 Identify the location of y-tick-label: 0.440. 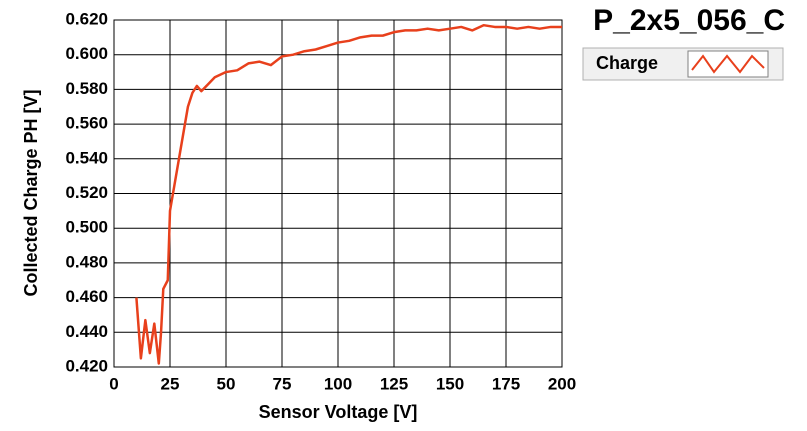
(86, 331).